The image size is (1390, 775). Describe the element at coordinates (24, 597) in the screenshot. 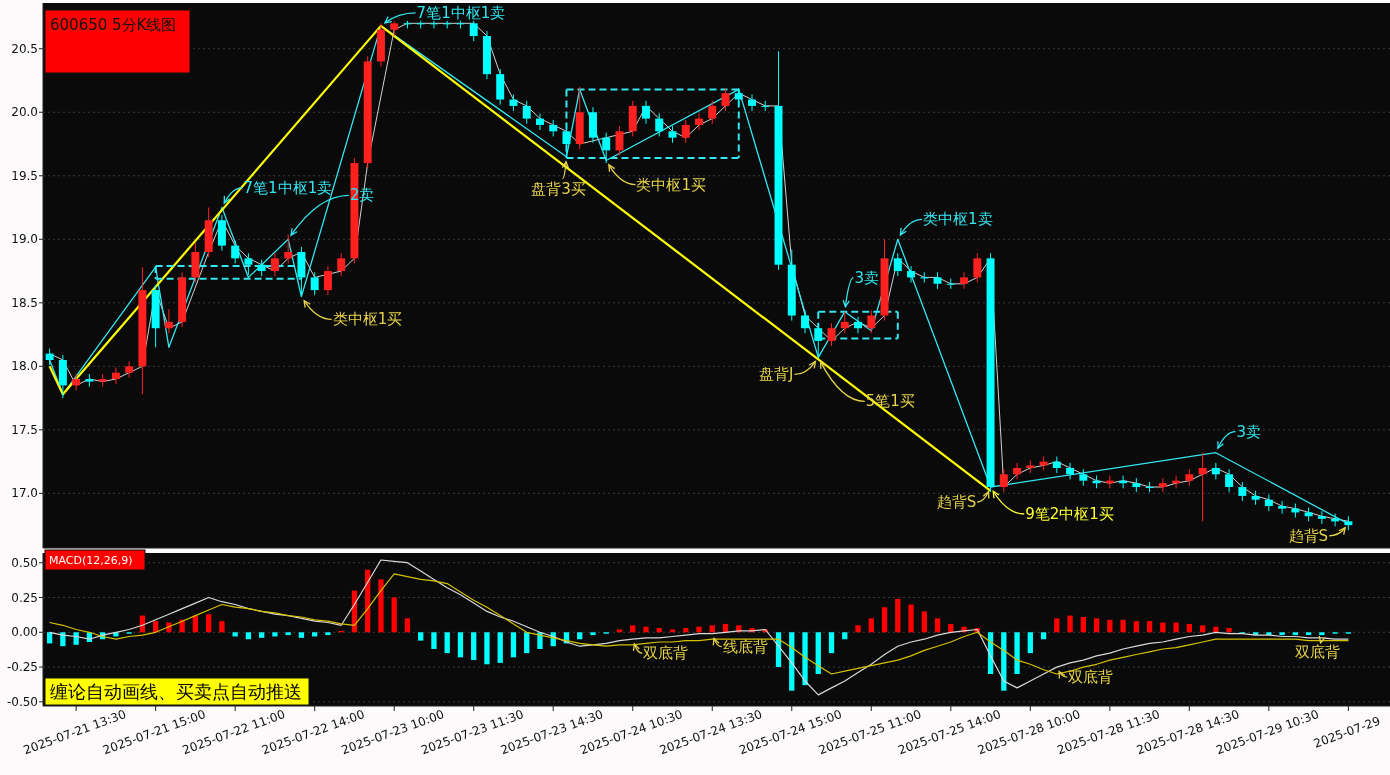

I see `y-tick-label: 0.25` at that location.